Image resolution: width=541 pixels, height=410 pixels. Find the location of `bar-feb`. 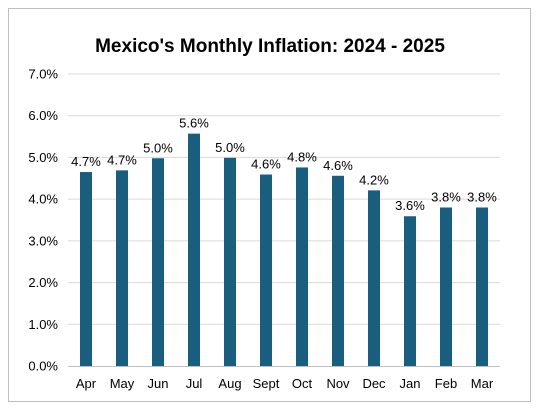

bar-feb is located at coordinates (446, 286).